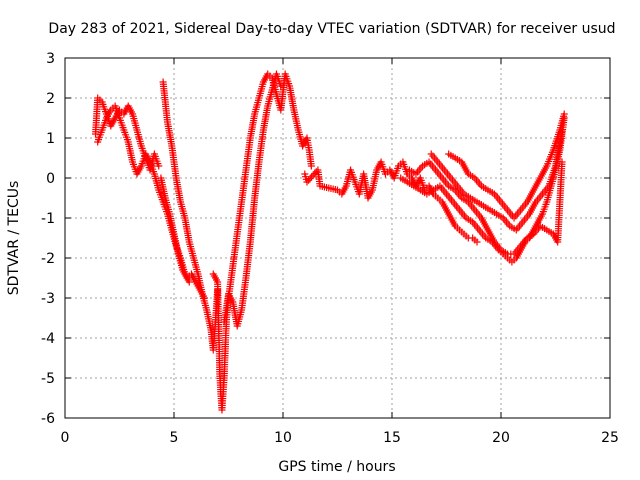  What do you see at coordinates (65, 438) in the screenshot?
I see `x-tick-label: 0` at bounding box center [65, 438].